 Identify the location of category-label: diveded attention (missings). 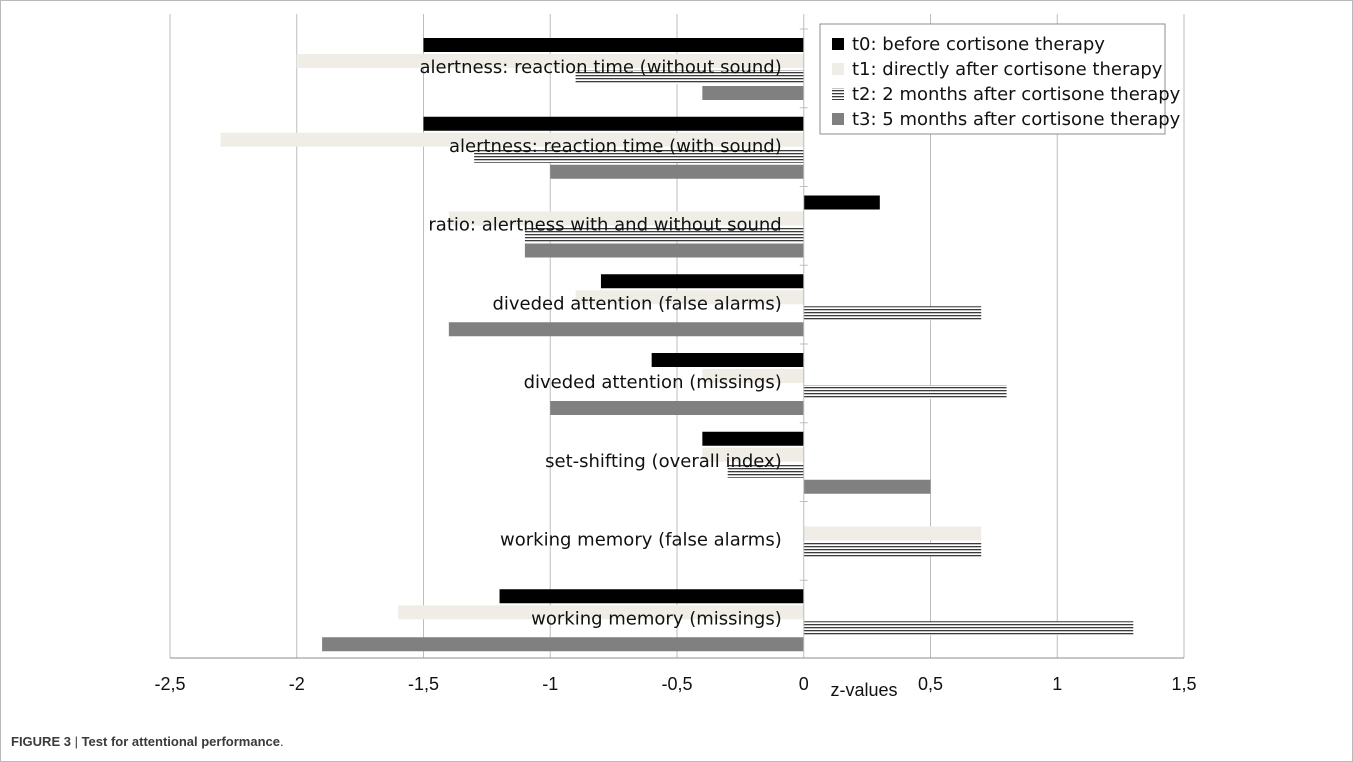
(653, 382).